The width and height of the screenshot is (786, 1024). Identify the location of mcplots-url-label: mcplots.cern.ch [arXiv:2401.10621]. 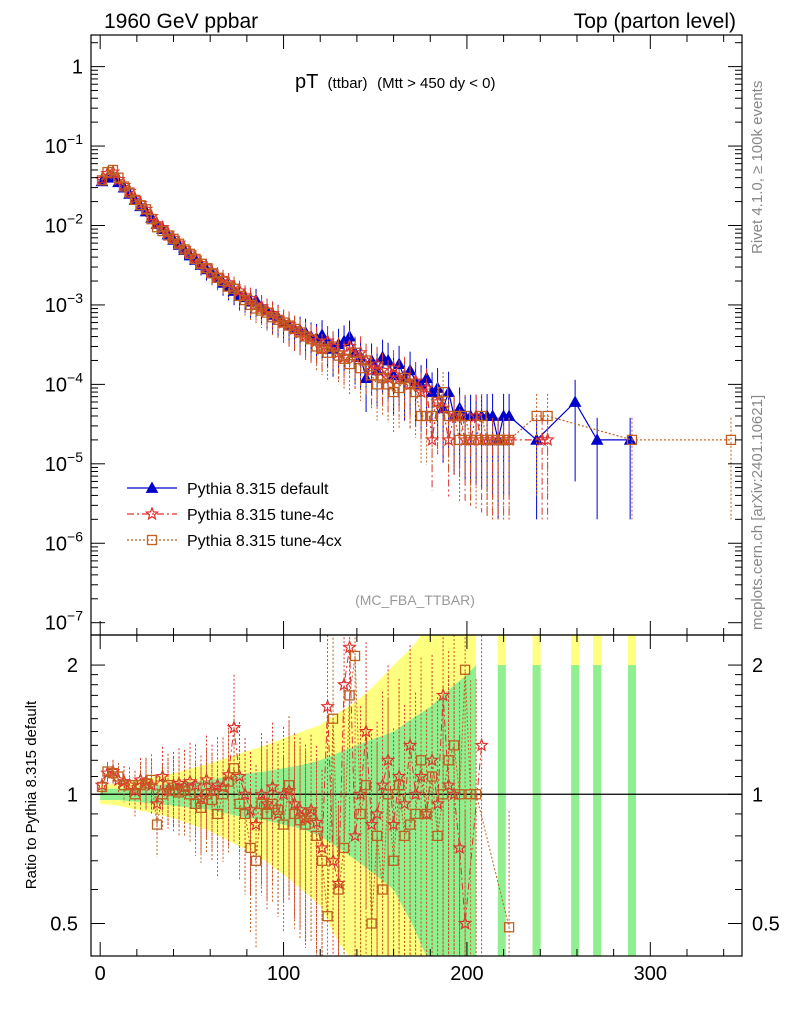
(757, 512).